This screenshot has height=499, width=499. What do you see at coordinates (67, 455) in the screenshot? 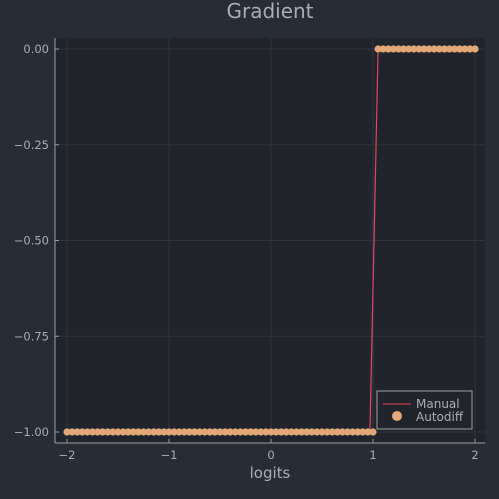
I see `x-tick-label: −2` at bounding box center [67, 455].